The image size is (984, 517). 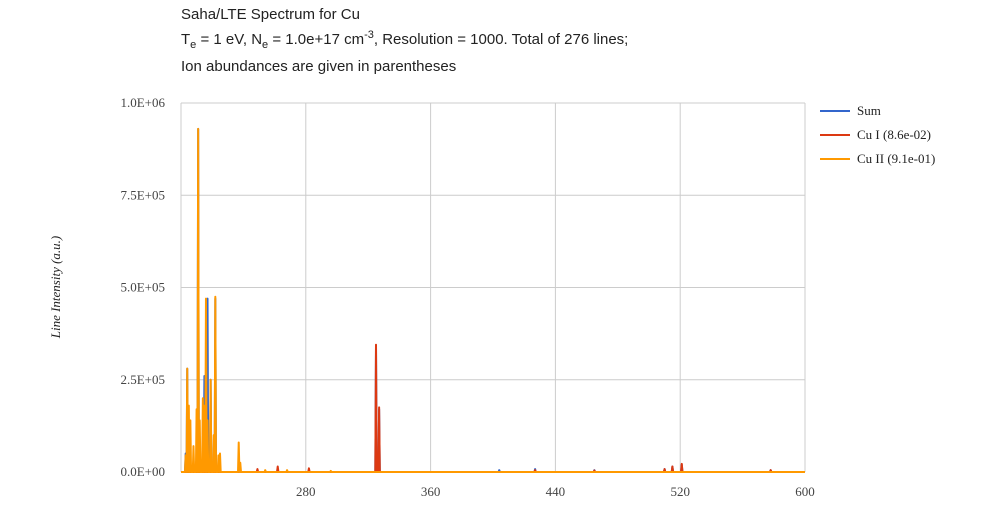 I want to click on y-tick-label: 1.0E+06, so click(x=142, y=102).